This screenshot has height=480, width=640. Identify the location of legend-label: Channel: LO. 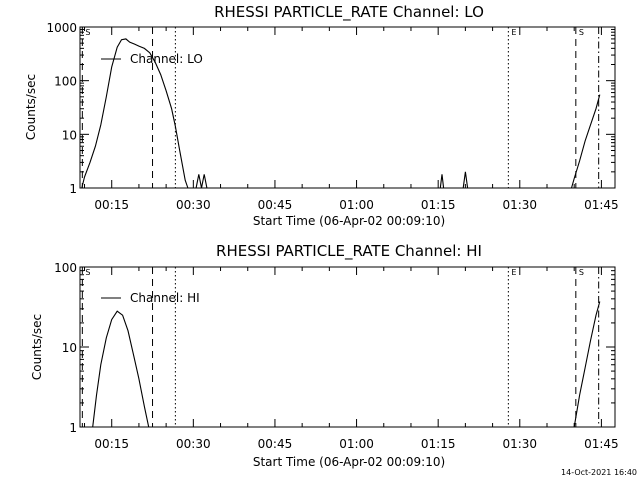
(166, 59).